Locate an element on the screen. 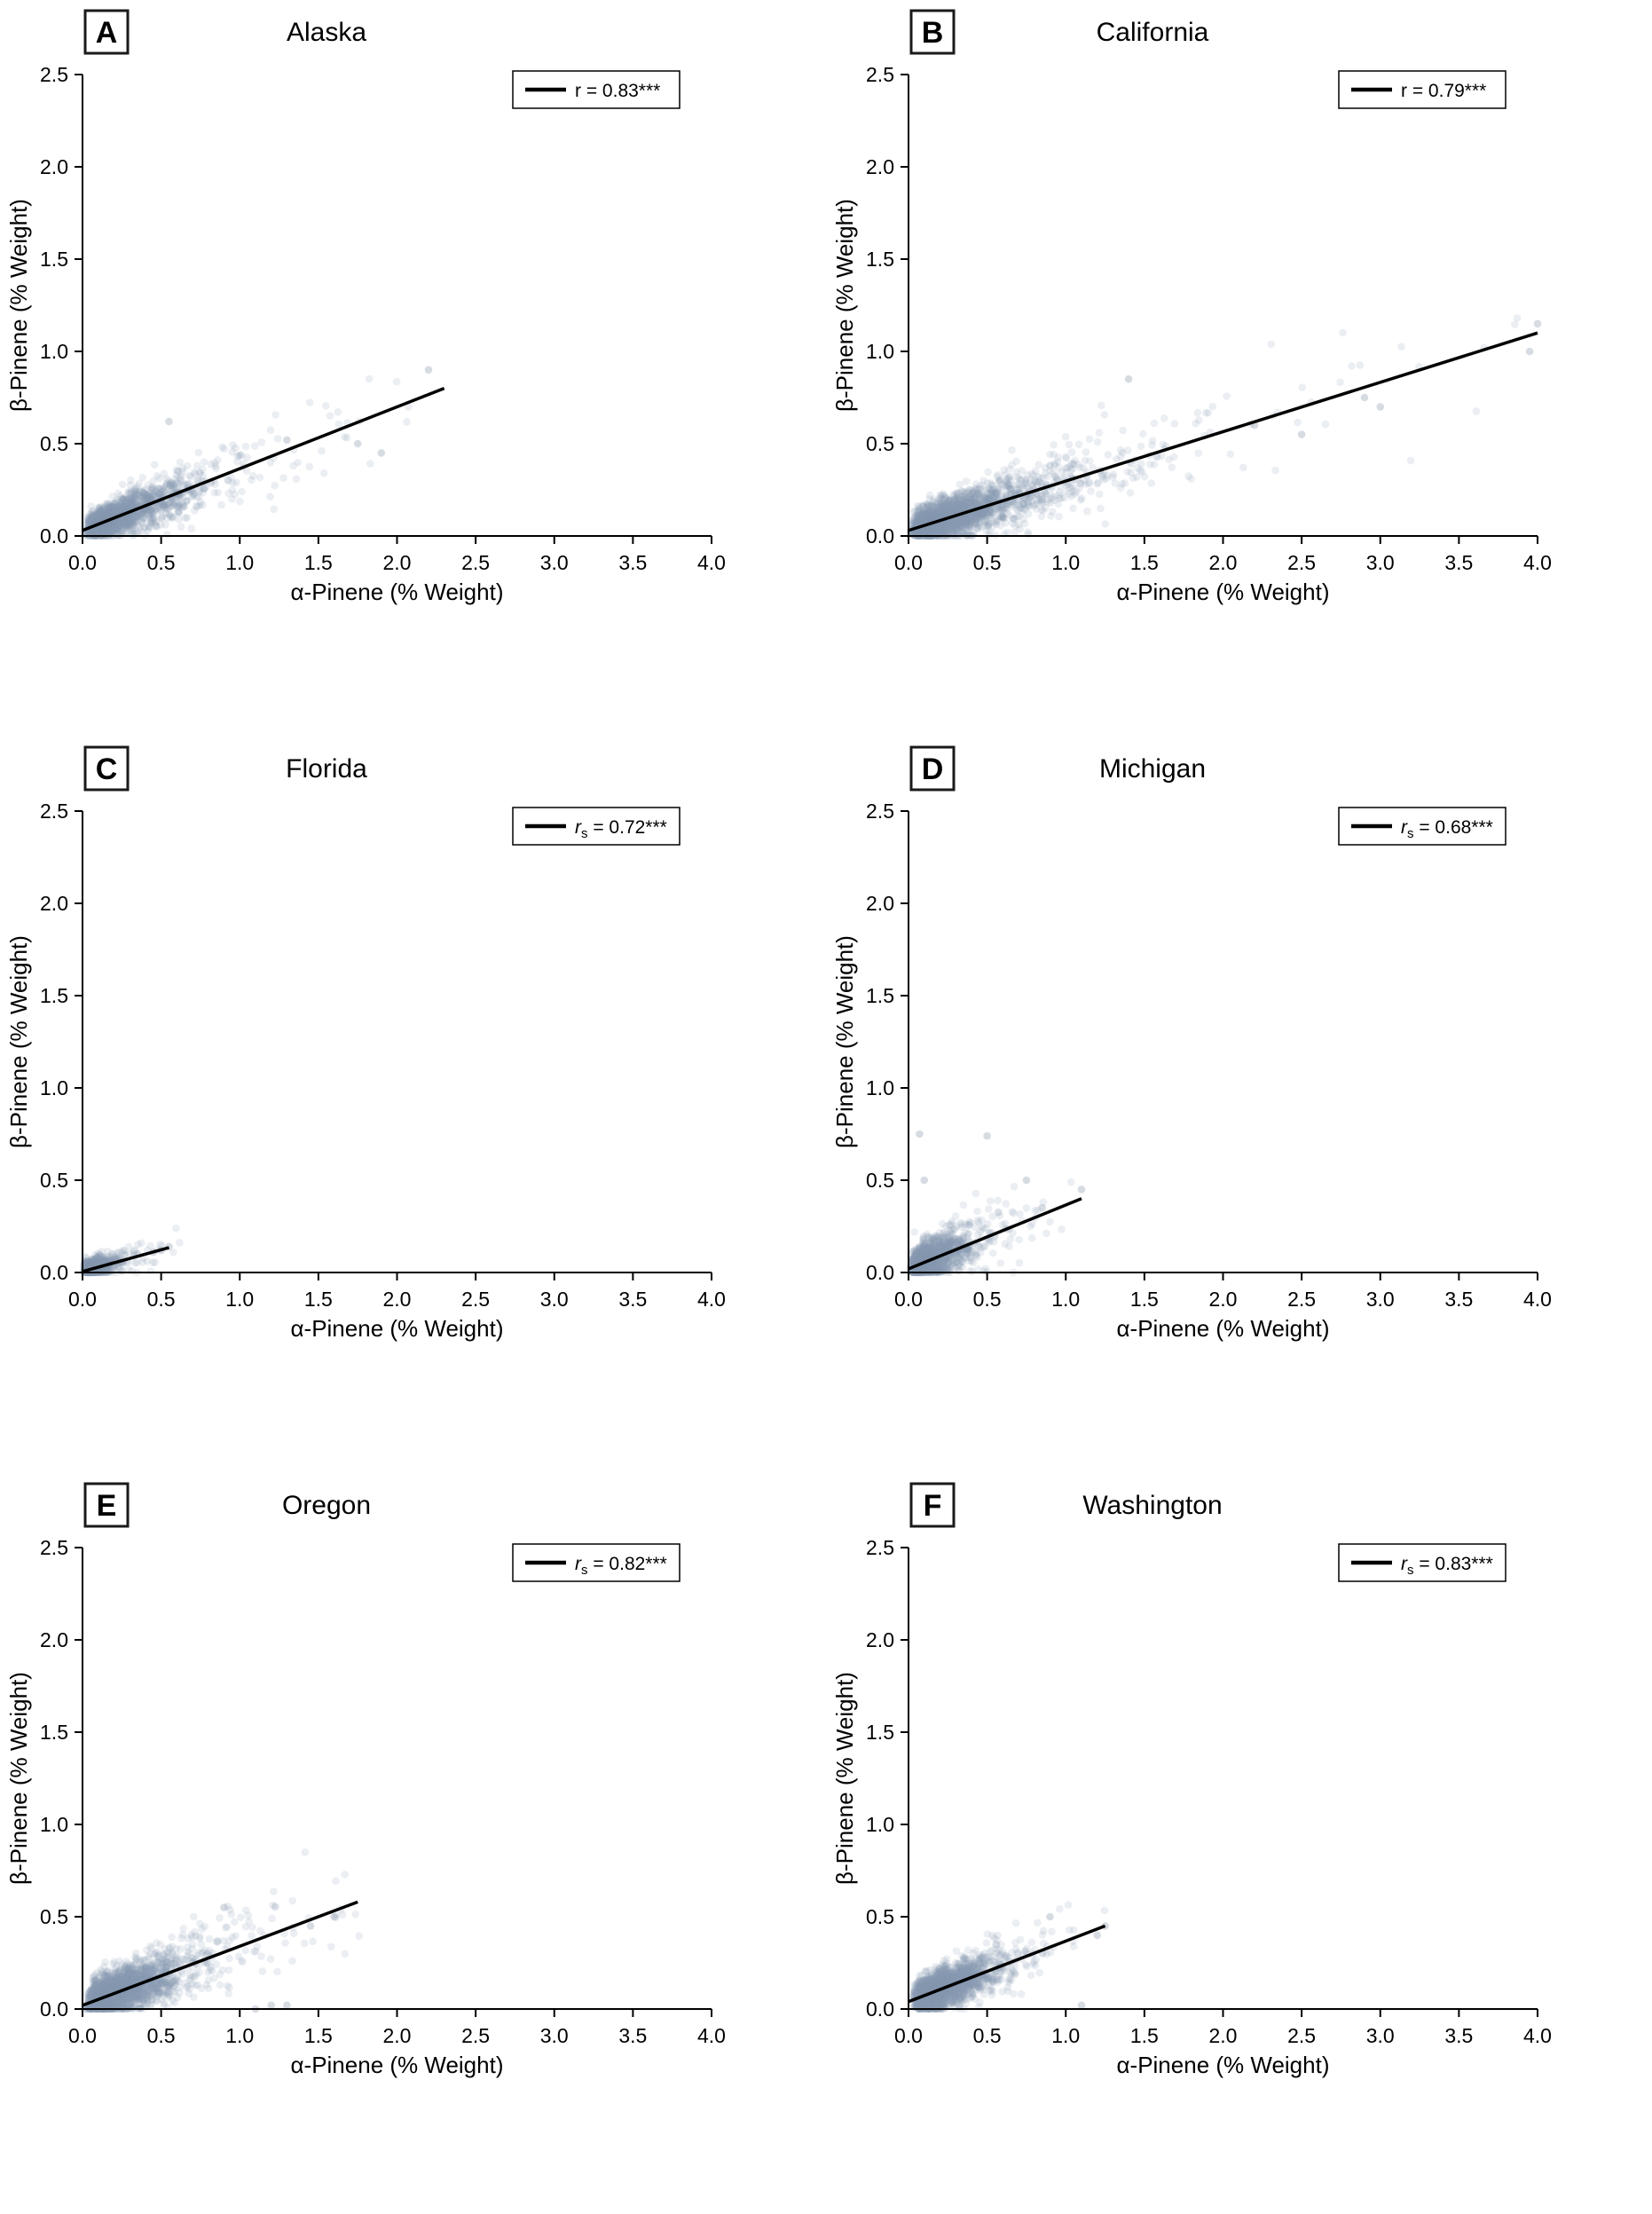  panel-letter: B is located at coordinates (933, 33).